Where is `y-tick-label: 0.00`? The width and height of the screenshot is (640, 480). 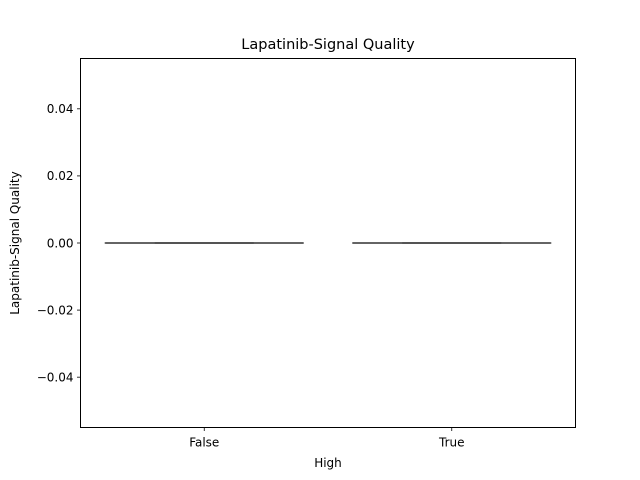 y-tick-label: 0.00 is located at coordinates (60, 243).